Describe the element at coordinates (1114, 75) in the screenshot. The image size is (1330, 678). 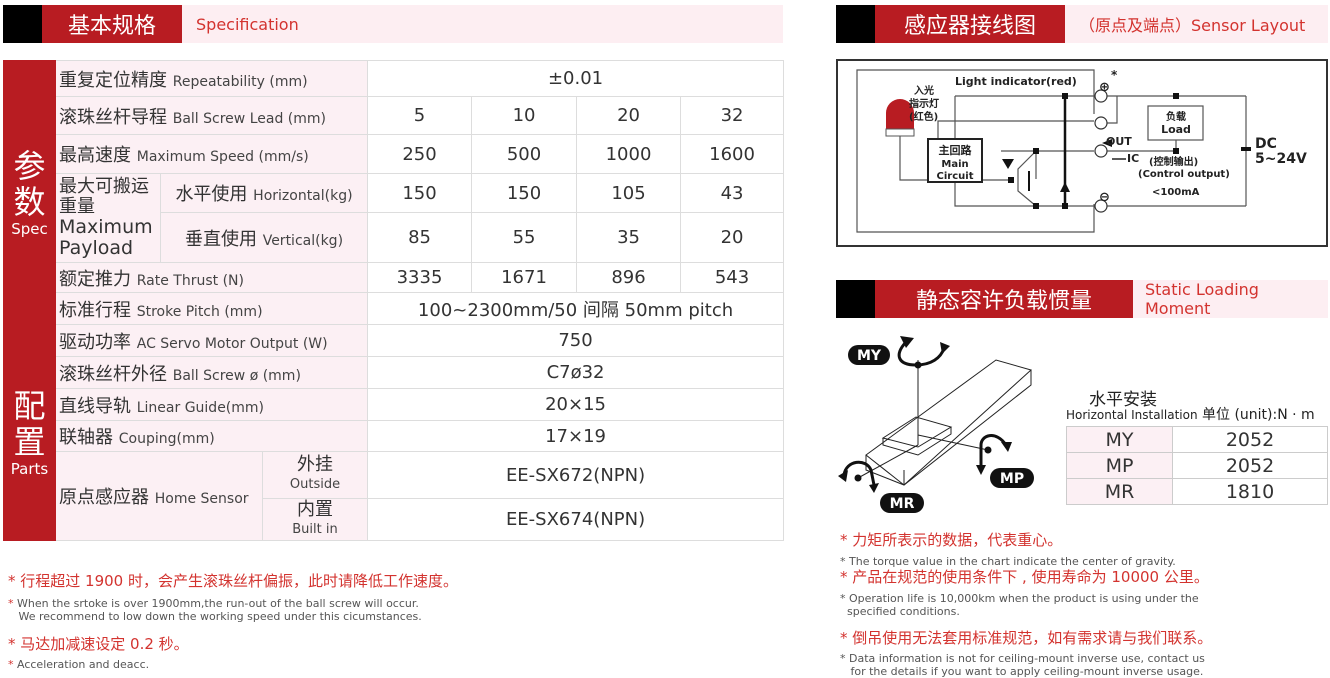
I see `asterisk-mark: *` at that location.